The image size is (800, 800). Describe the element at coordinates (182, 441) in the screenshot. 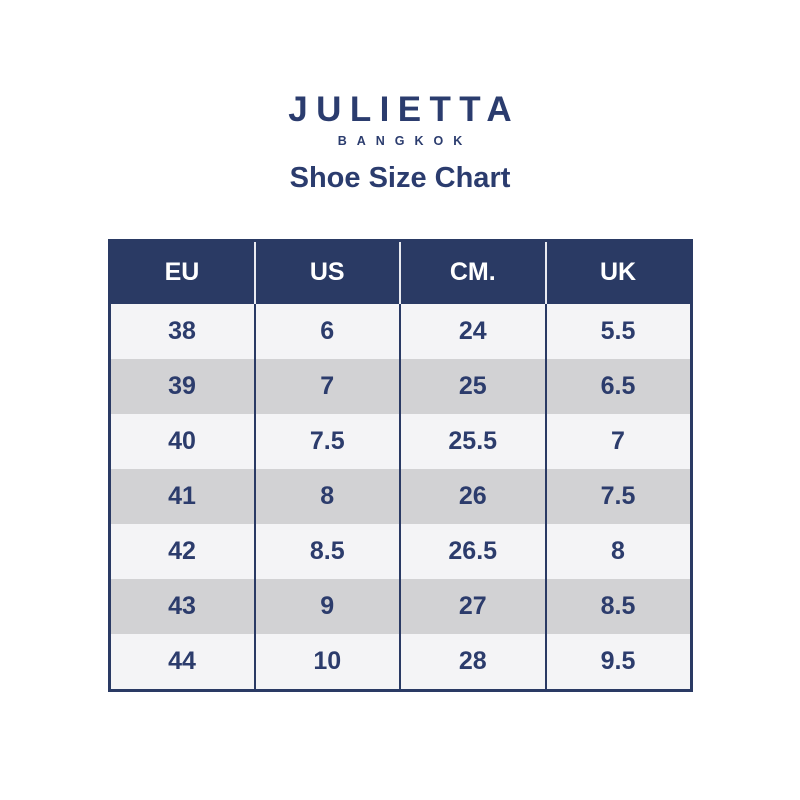

I see `cell-eu: 40` at that location.